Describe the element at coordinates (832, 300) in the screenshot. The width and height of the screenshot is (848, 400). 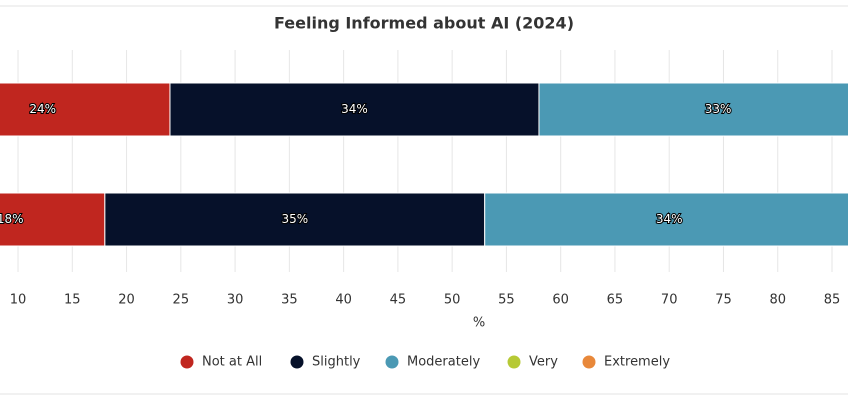
I see `x-tick-label: 85` at that location.